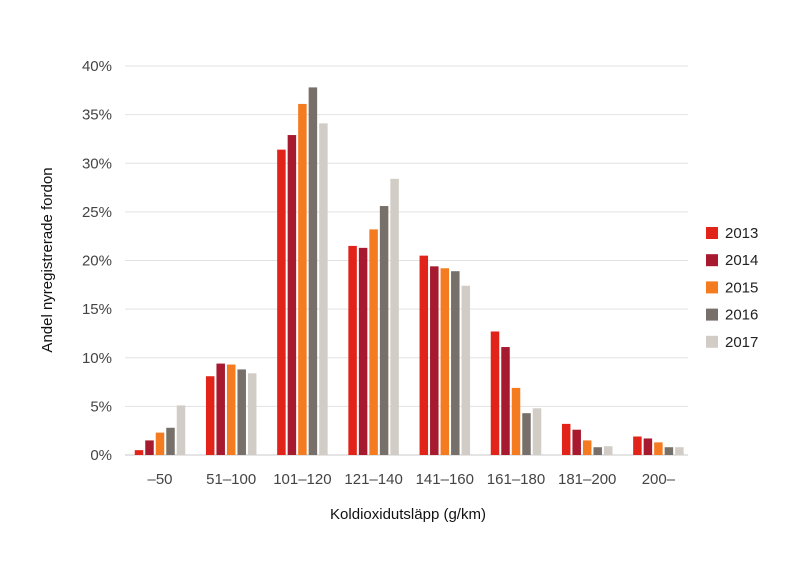  Describe the element at coordinates (712, 341) in the screenshot. I see `legend-swatch-2017` at that location.